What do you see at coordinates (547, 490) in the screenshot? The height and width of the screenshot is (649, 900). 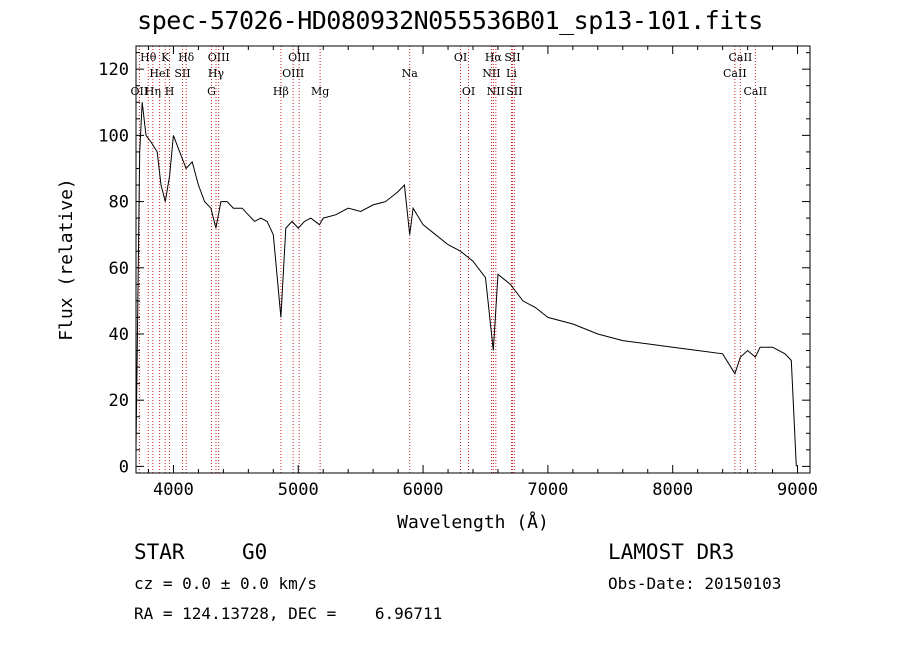 I see `x-tick-label-3: 7000` at bounding box center [547, 490].